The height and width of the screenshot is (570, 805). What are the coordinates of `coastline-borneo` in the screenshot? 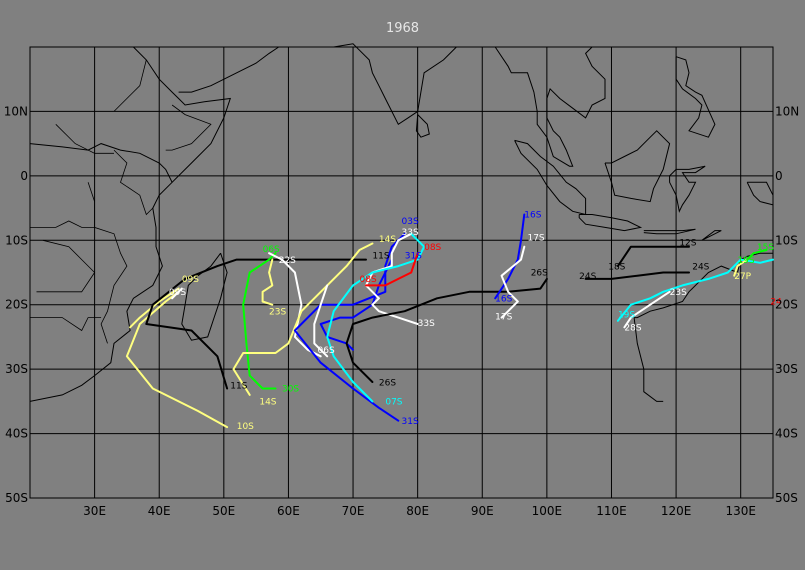 It's located at (637, 166).